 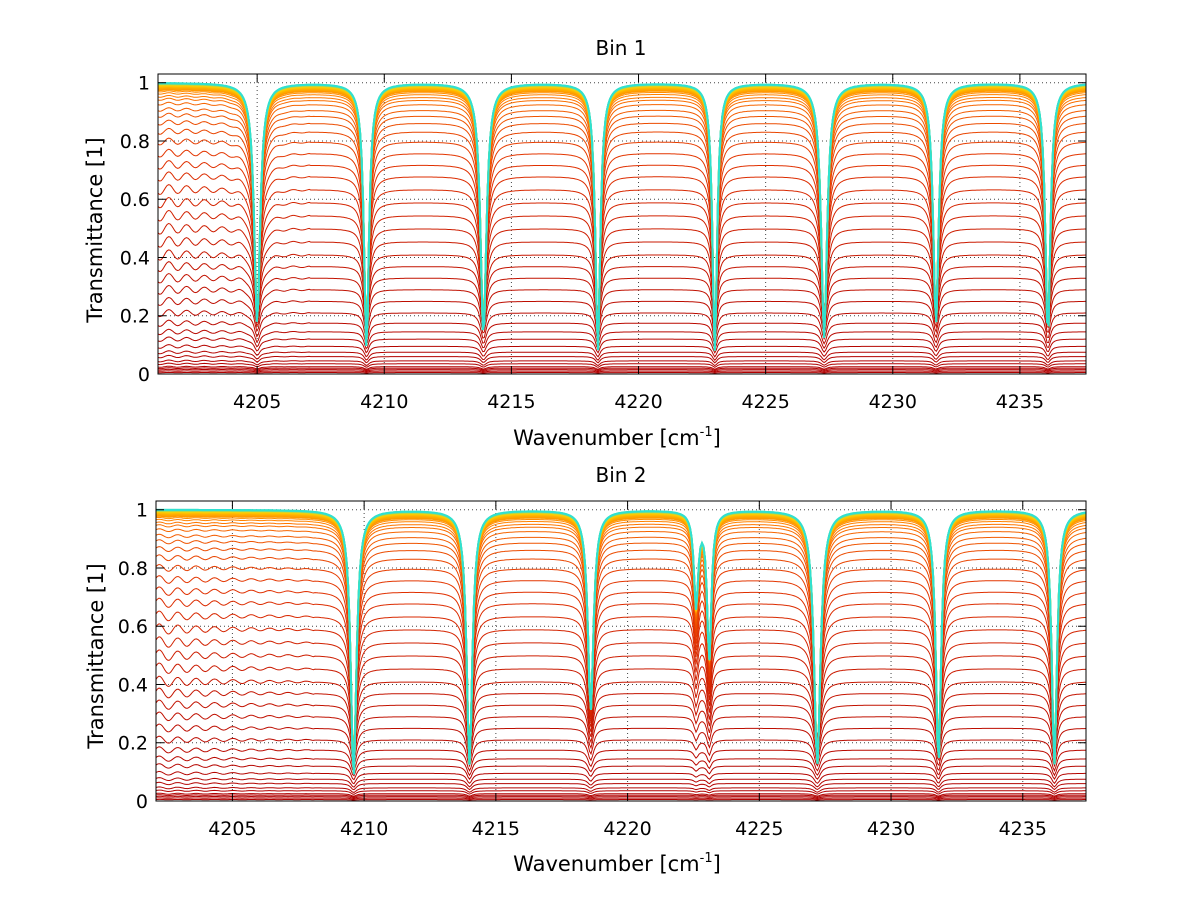 I want to click on x-tick-label: 4225, so click(x=759, y=829).